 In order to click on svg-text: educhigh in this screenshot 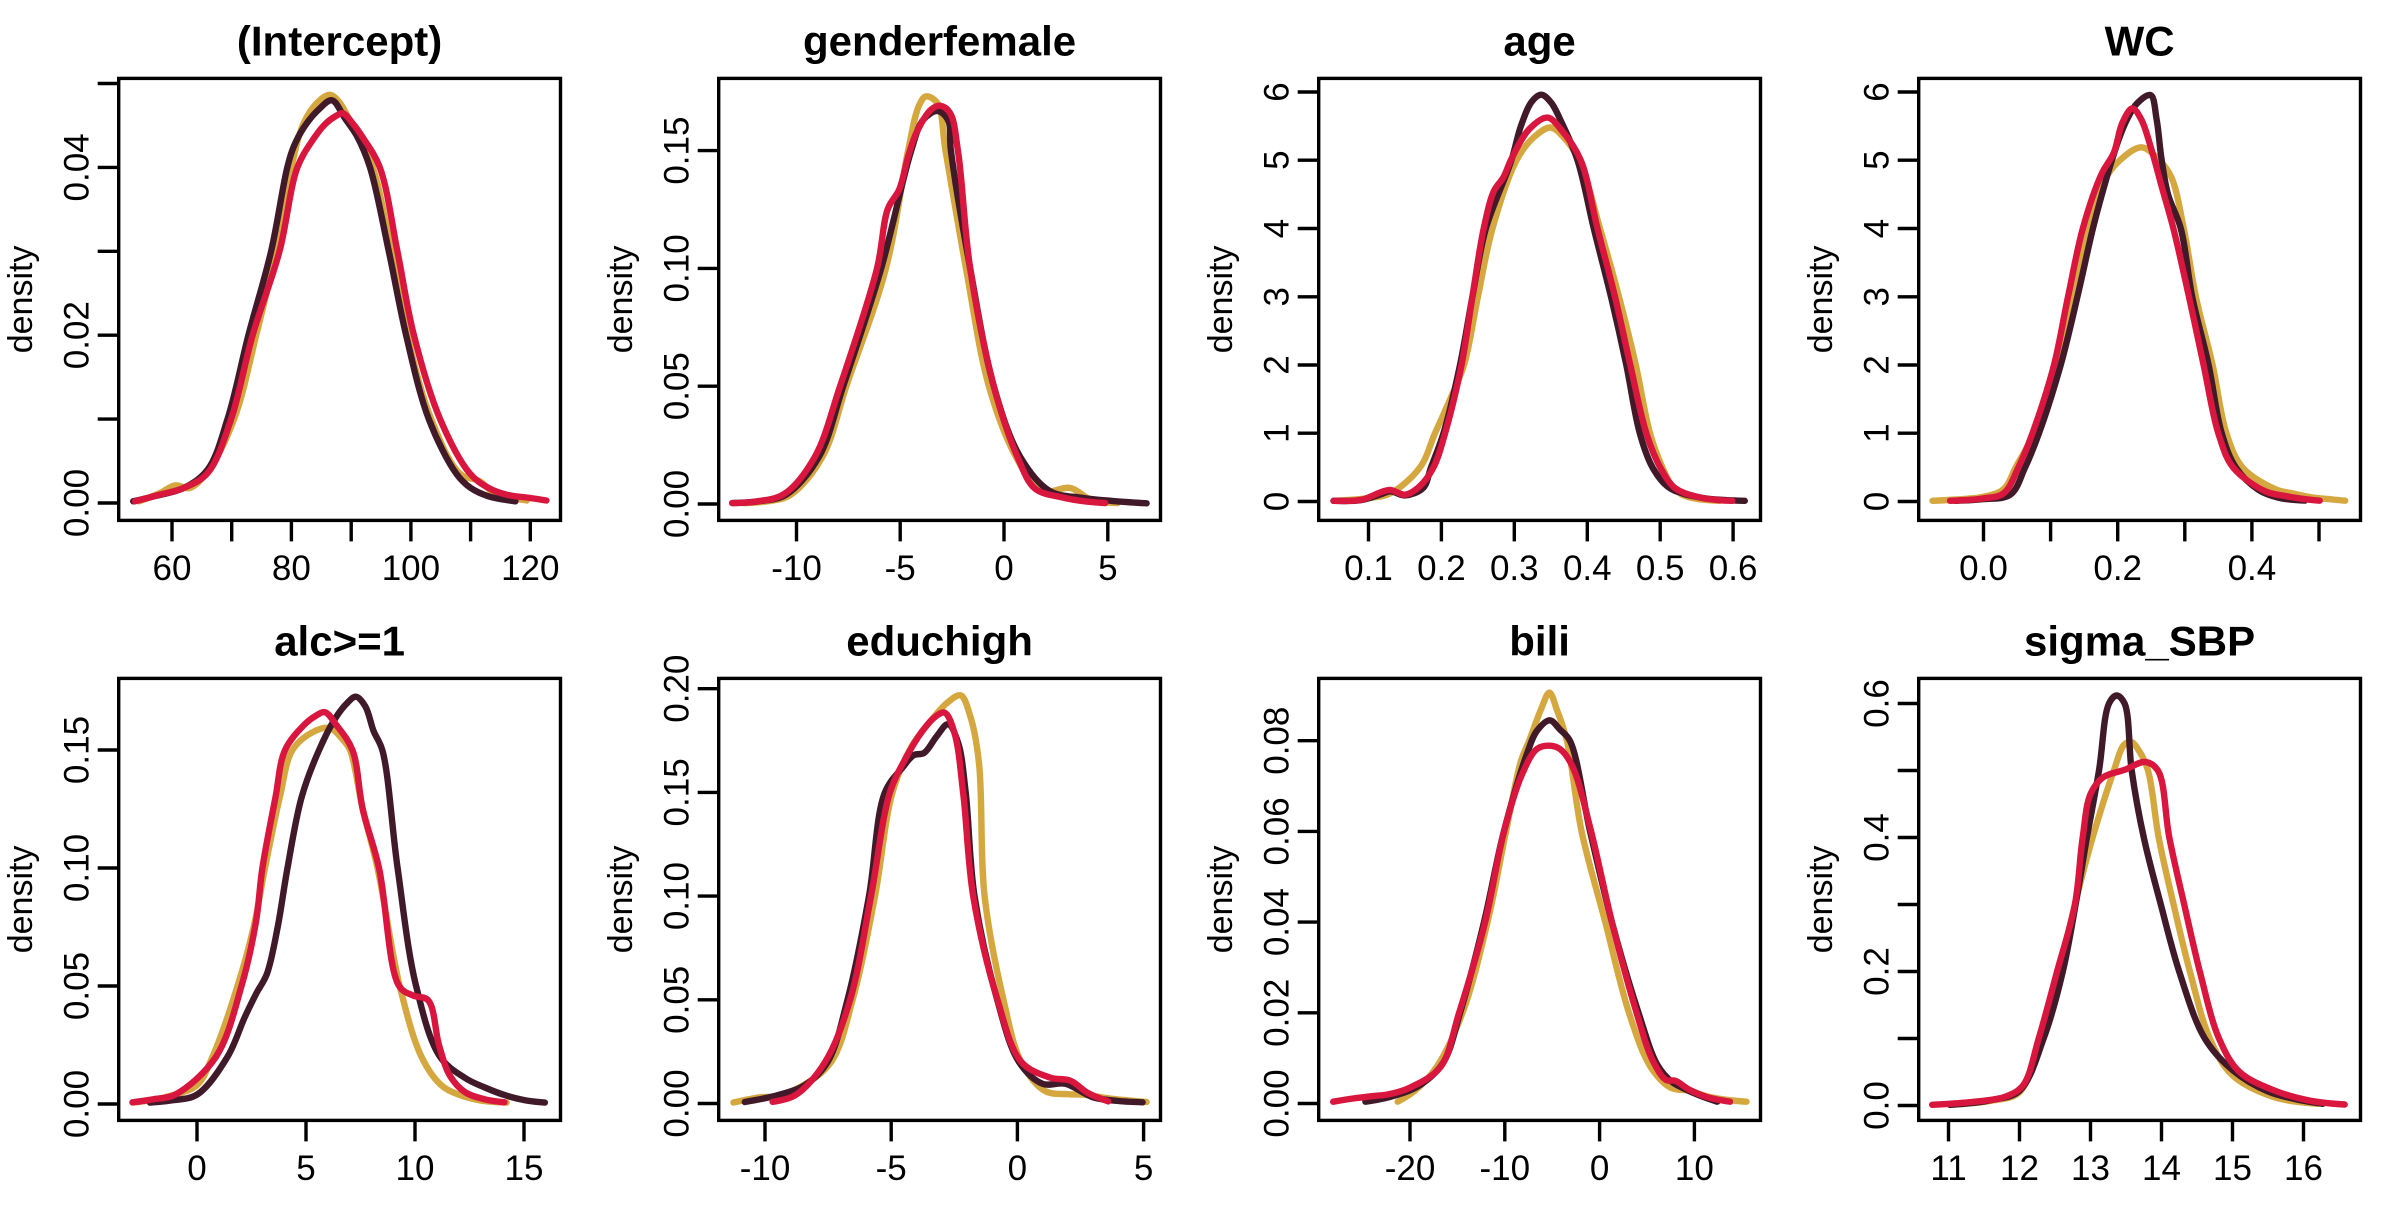, I will do `click(939, 641)`.